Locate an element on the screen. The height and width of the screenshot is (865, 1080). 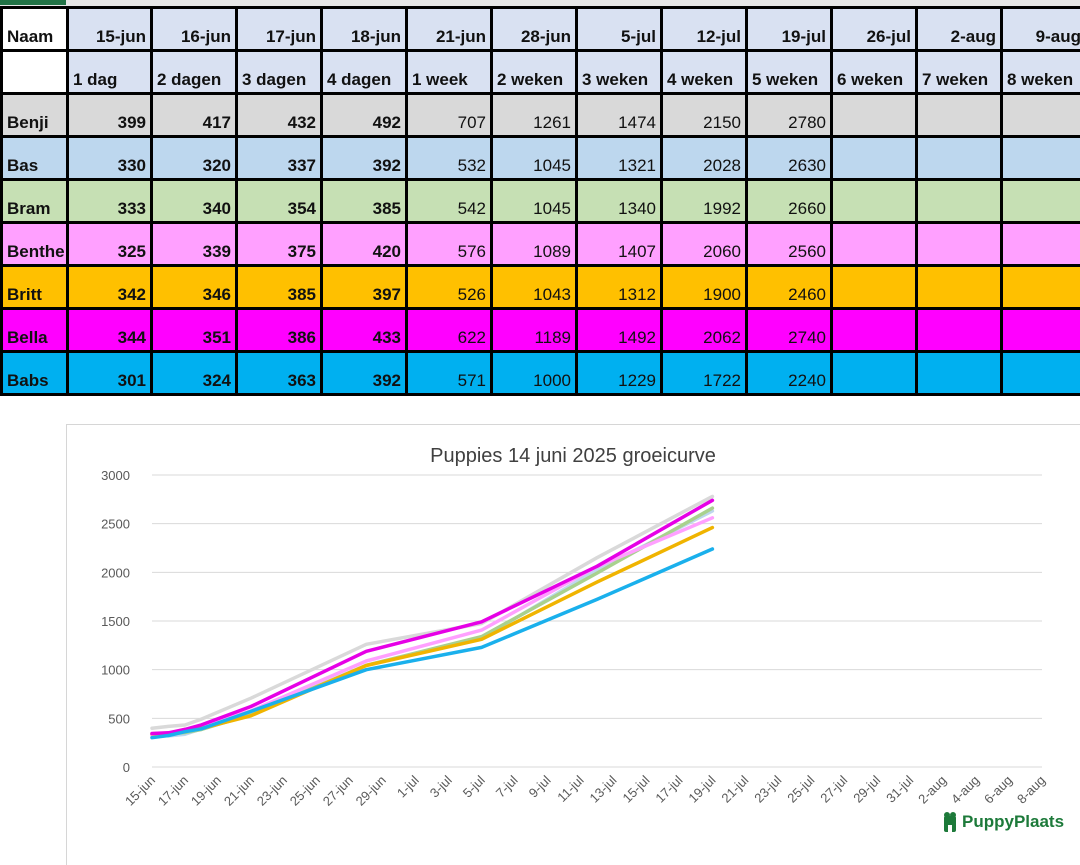
header-date-cell: 18-jun is located at coordinates (364, 29).